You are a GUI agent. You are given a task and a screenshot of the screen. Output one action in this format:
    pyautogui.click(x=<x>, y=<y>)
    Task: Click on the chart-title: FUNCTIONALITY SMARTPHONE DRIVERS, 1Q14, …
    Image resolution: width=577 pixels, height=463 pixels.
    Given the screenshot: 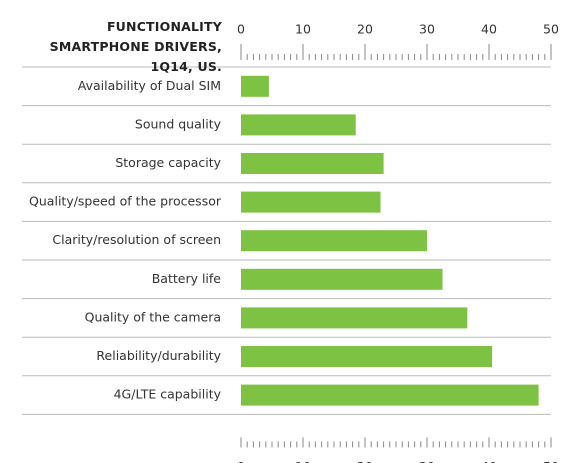 What is the action you would take?
    pyautogui.click(x=135, y=46)
    